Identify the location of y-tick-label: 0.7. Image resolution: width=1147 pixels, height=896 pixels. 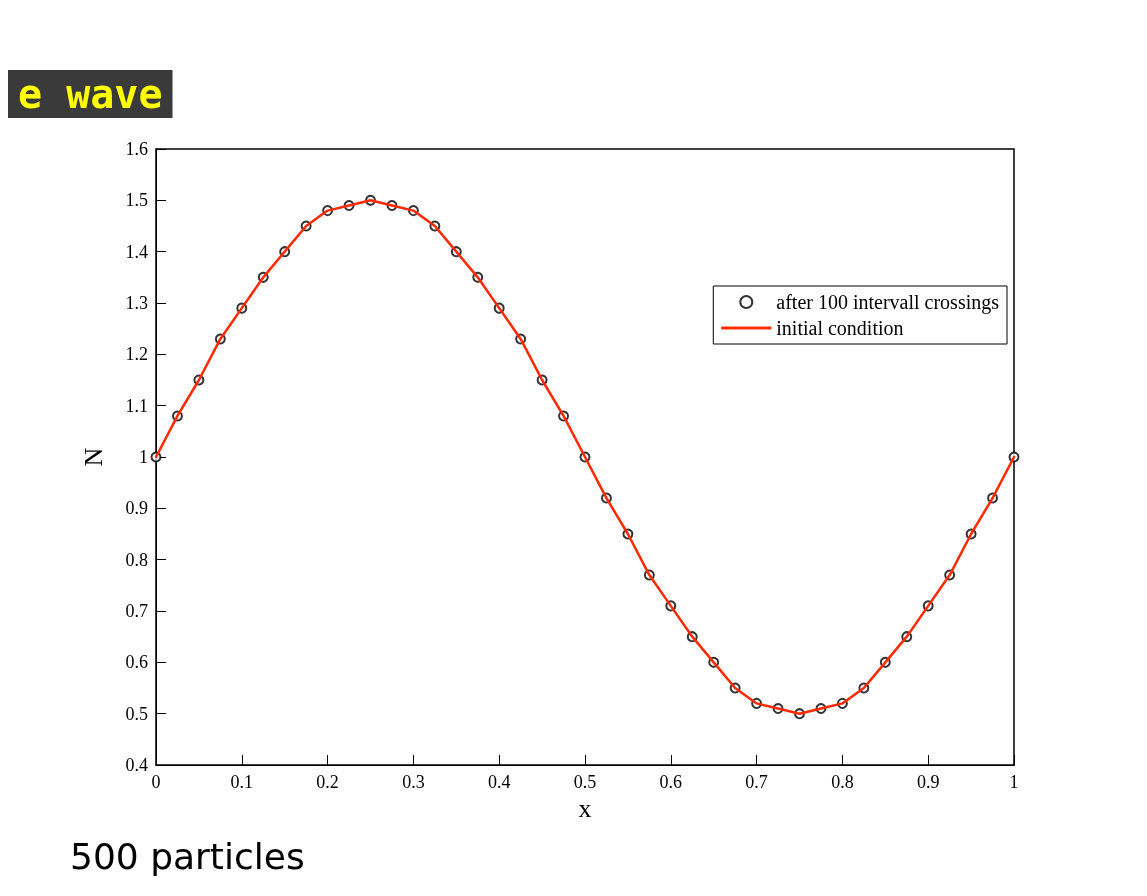
(136, 611).